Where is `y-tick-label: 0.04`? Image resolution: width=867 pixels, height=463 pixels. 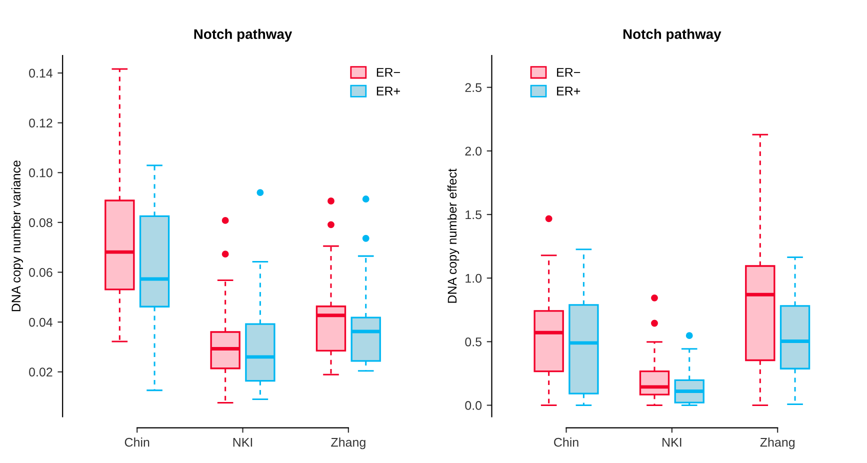 y-tick-label: 0.04 is located at coordinates (40, 322).